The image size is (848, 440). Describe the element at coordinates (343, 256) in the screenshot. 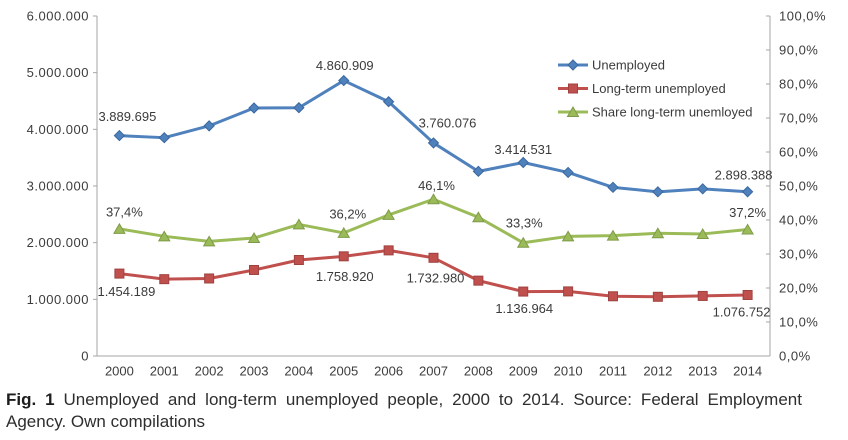

I see `long-term-unemployed-point-2005` at that location.